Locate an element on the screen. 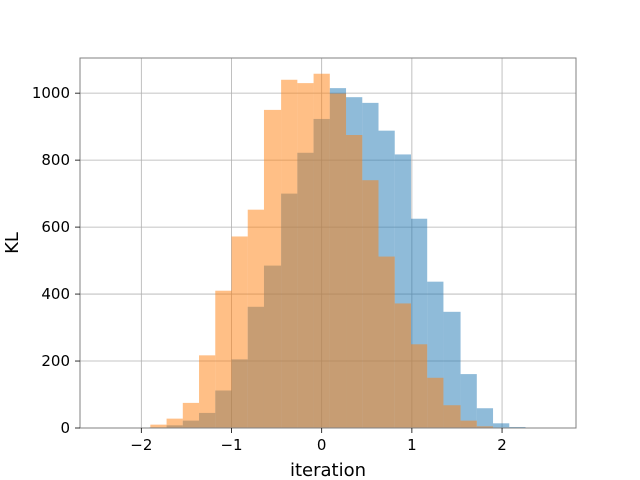 This screenshot has width=640, height=480. y-axis-ticks: 0 200 400 600 800 1000 is located at coordinates (56, 260).